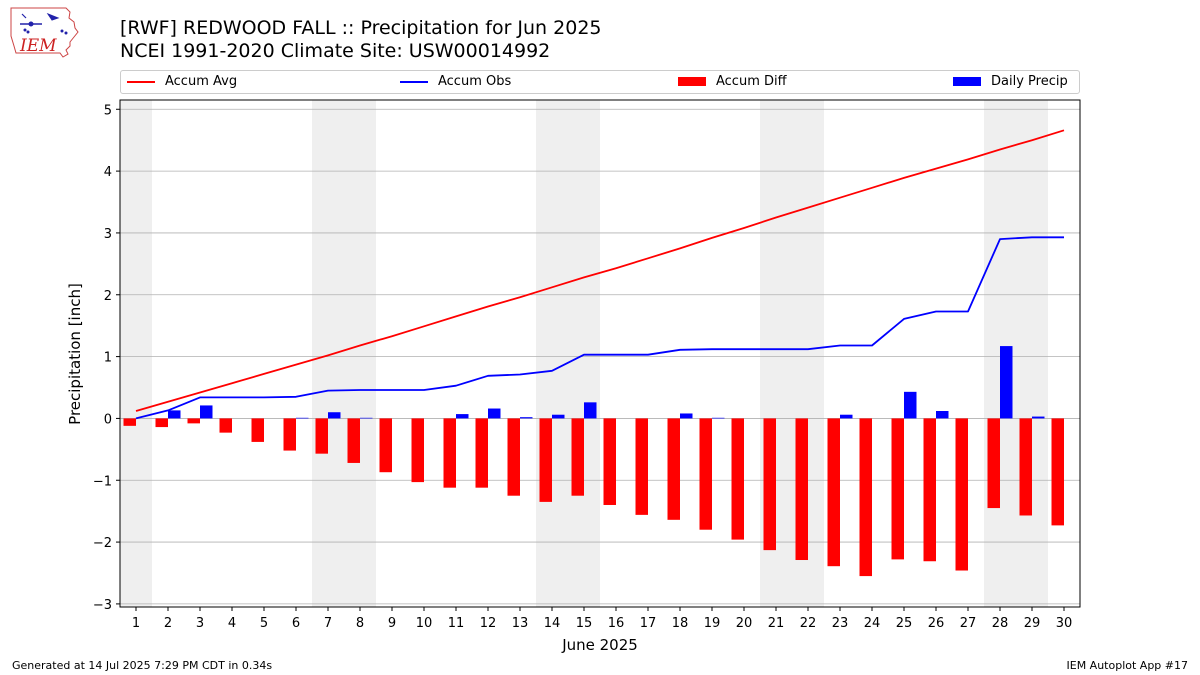 The image size is (1200, 675). Describe the element at coordinates (102, 543) in the screenshot. I see `y-tick-label: −2` at that location.